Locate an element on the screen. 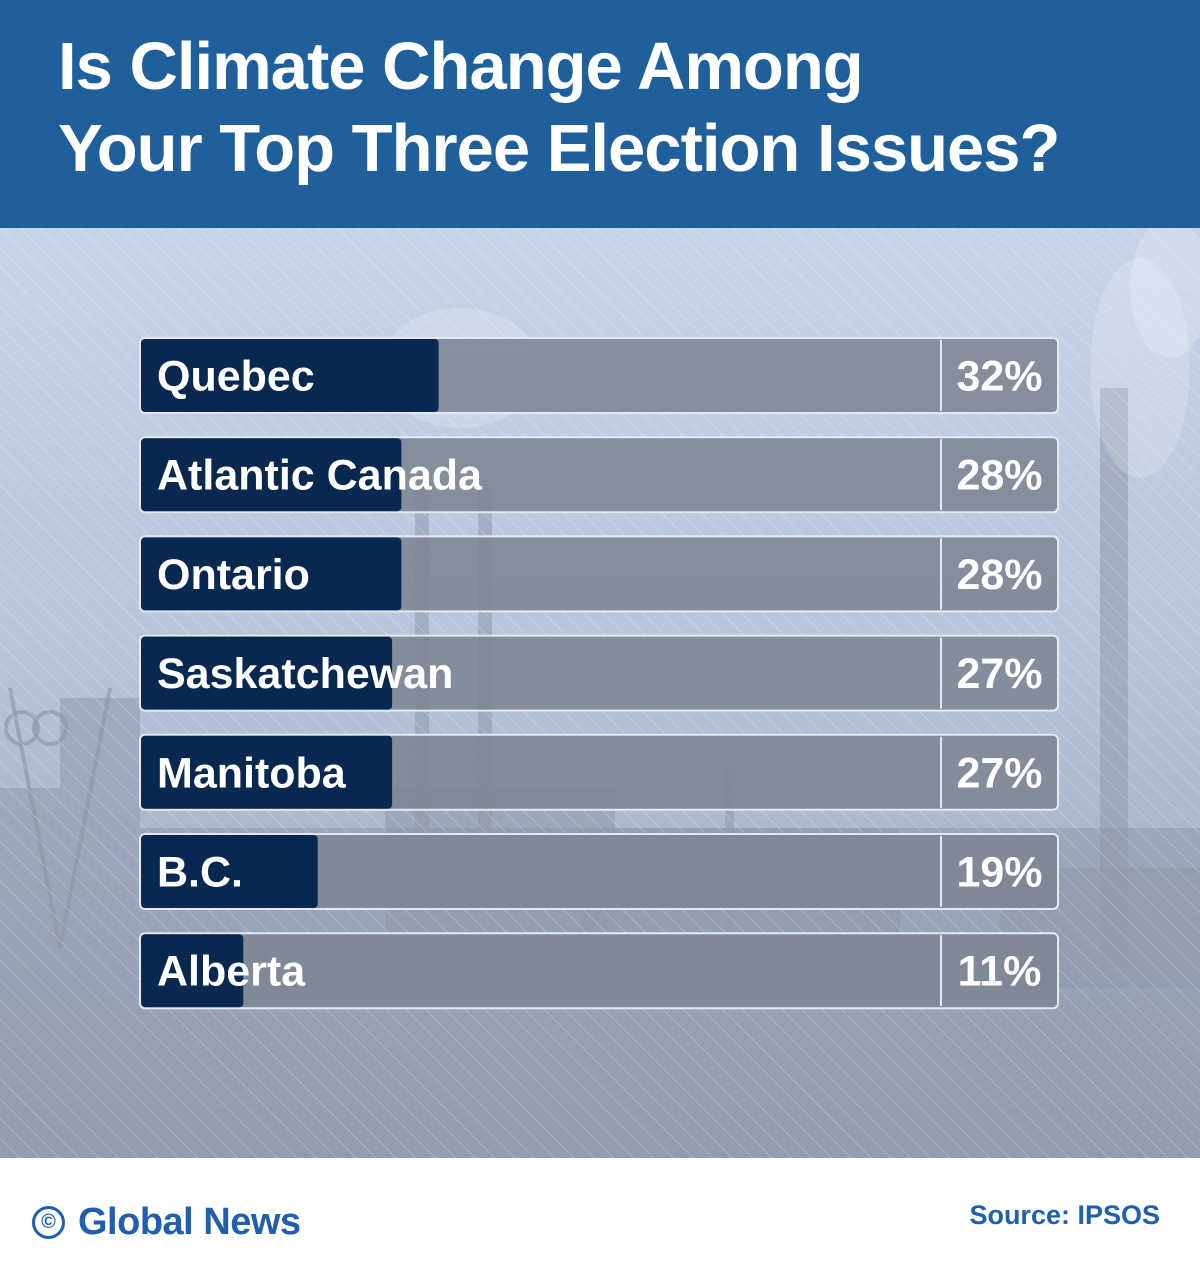 This screenshot has width=1200, height=1270. bar-row: B.C. 19% is located at coordinates (599, 871).